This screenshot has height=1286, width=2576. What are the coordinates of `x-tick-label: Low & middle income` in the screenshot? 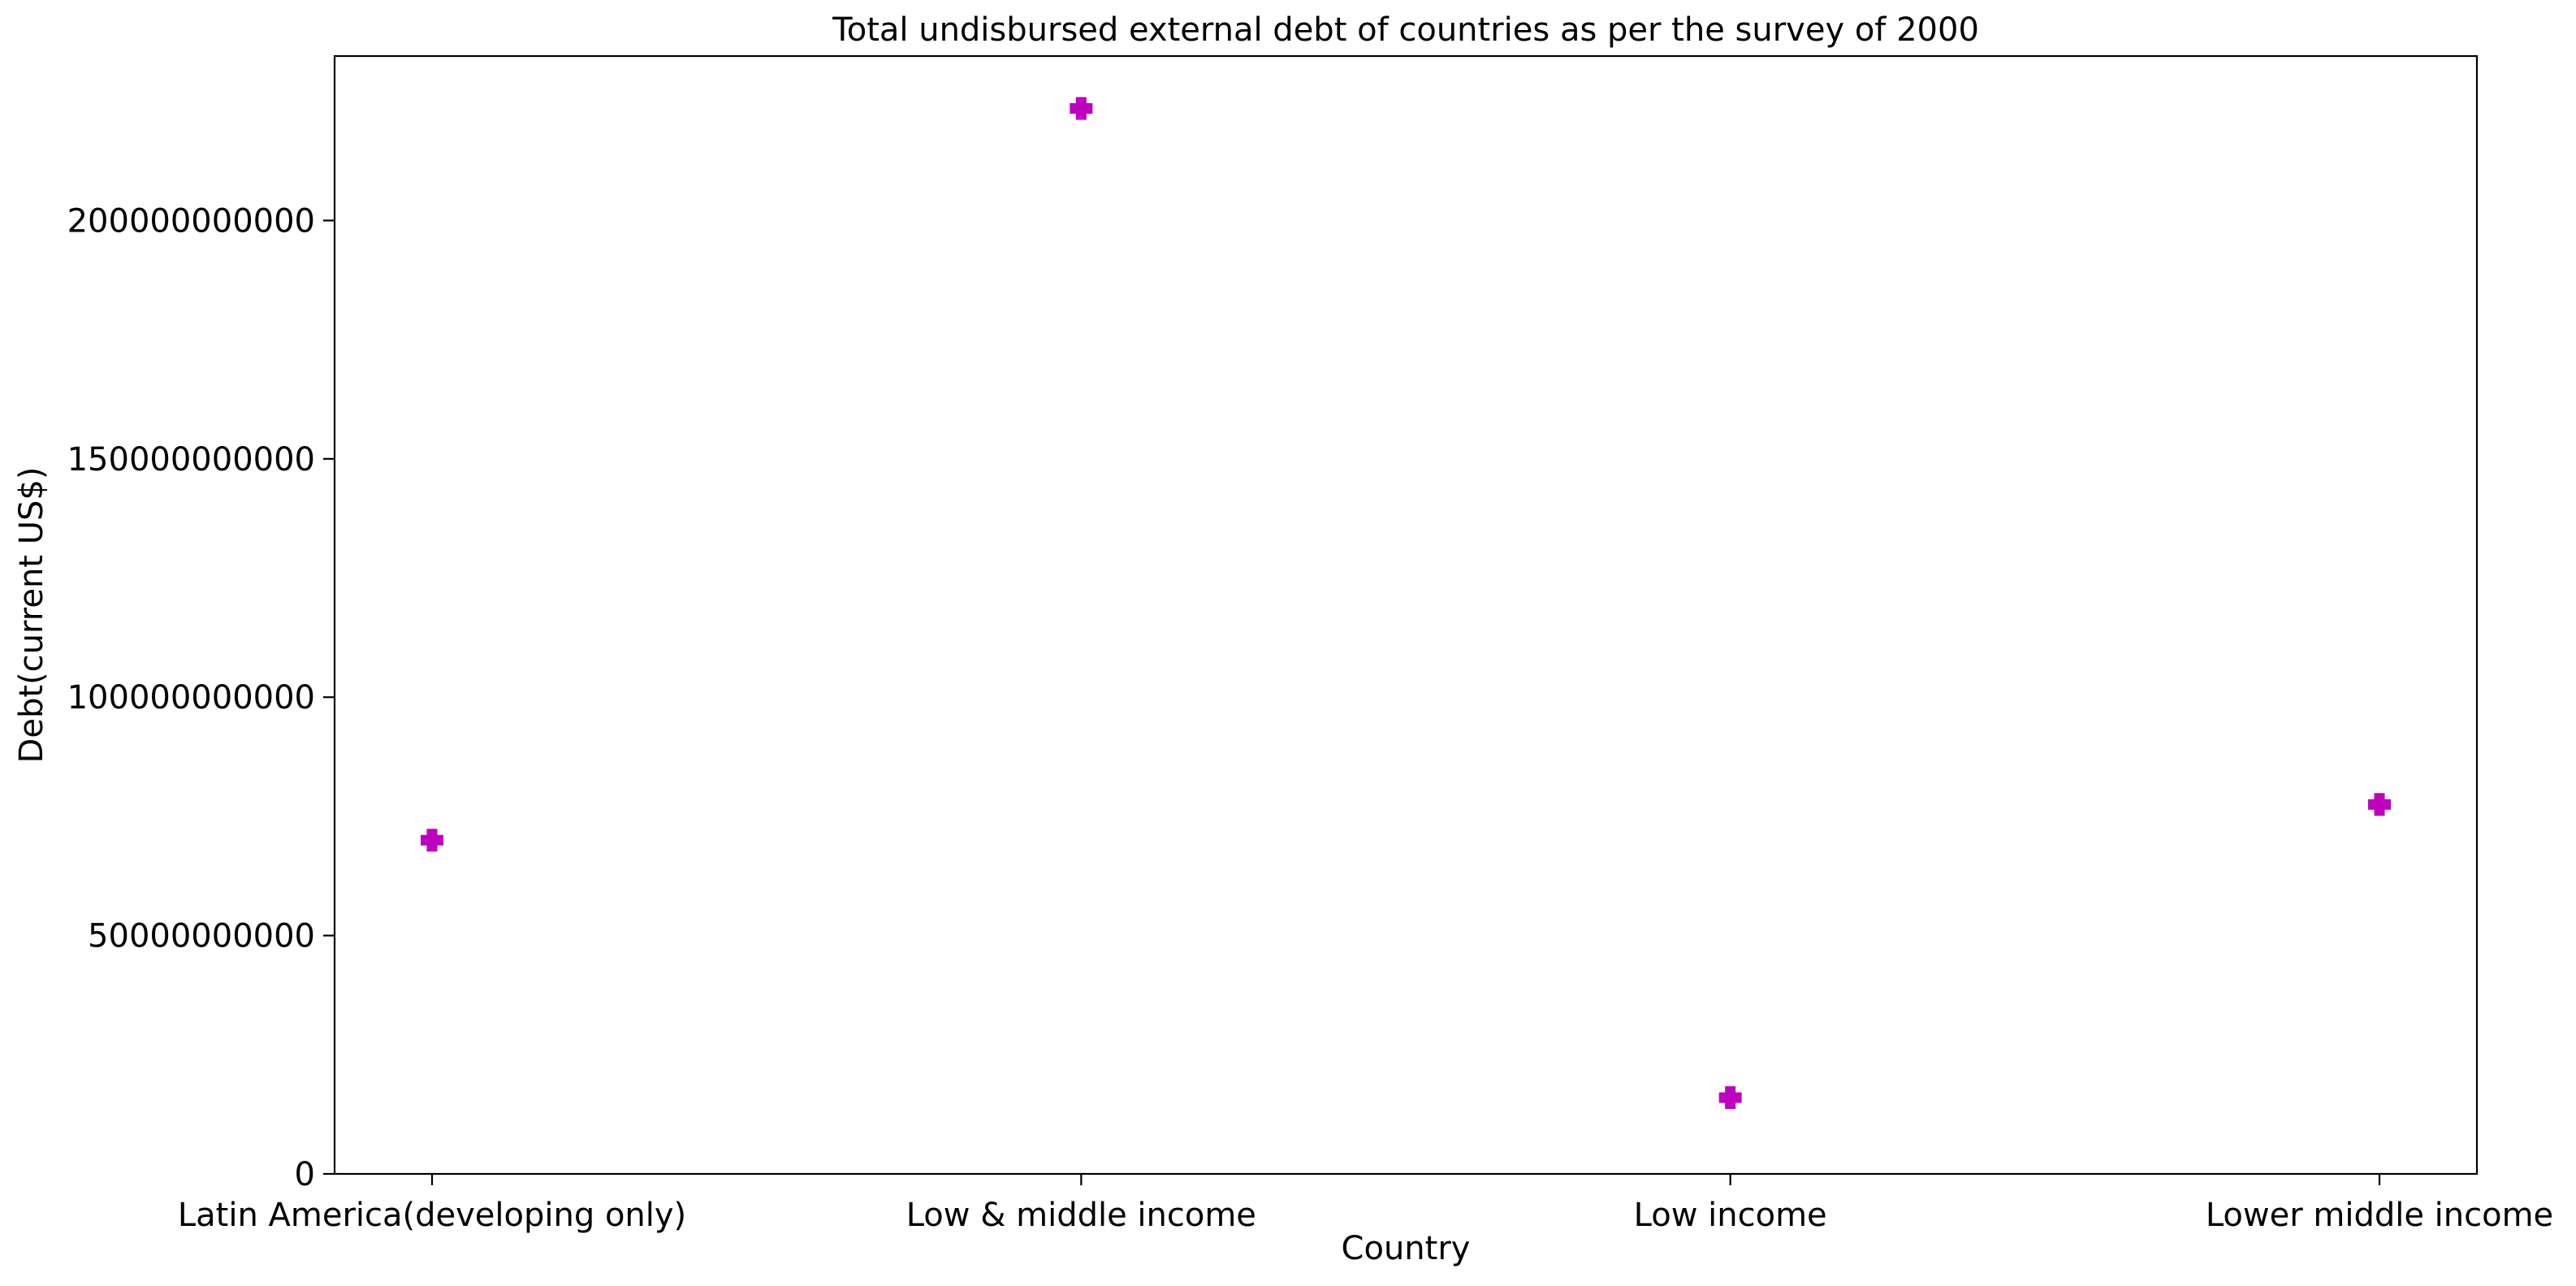 It's located at (1081, 1215).